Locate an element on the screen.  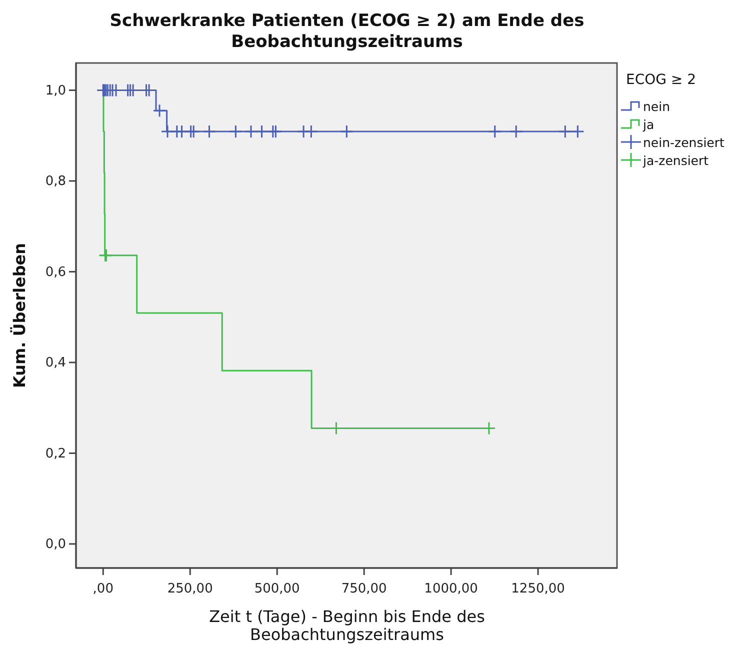
y-tick-label: 0,0 is located at coordinates (55, 544).